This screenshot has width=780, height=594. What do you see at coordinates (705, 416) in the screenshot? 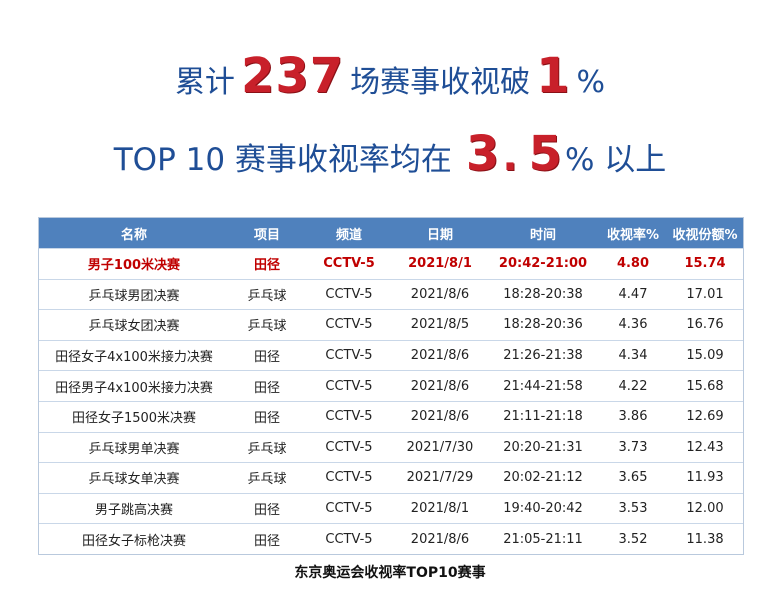
I see `table-cell: 12.69` at bounding box center [705, 416].